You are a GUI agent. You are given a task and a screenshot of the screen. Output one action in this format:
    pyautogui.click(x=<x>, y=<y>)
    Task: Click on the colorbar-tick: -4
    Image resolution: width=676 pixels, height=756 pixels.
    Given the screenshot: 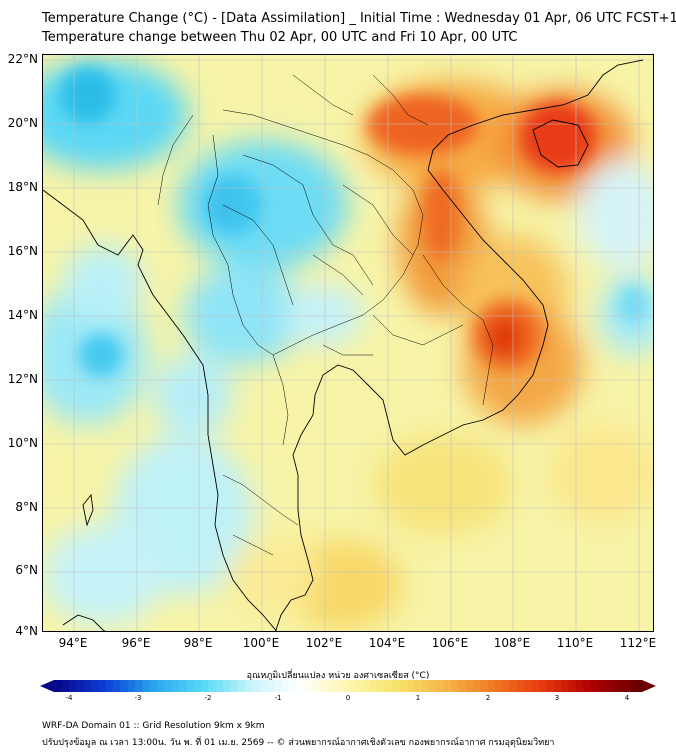 What is the action you would take?
    pyautogui.click(x=69, y=698)
    